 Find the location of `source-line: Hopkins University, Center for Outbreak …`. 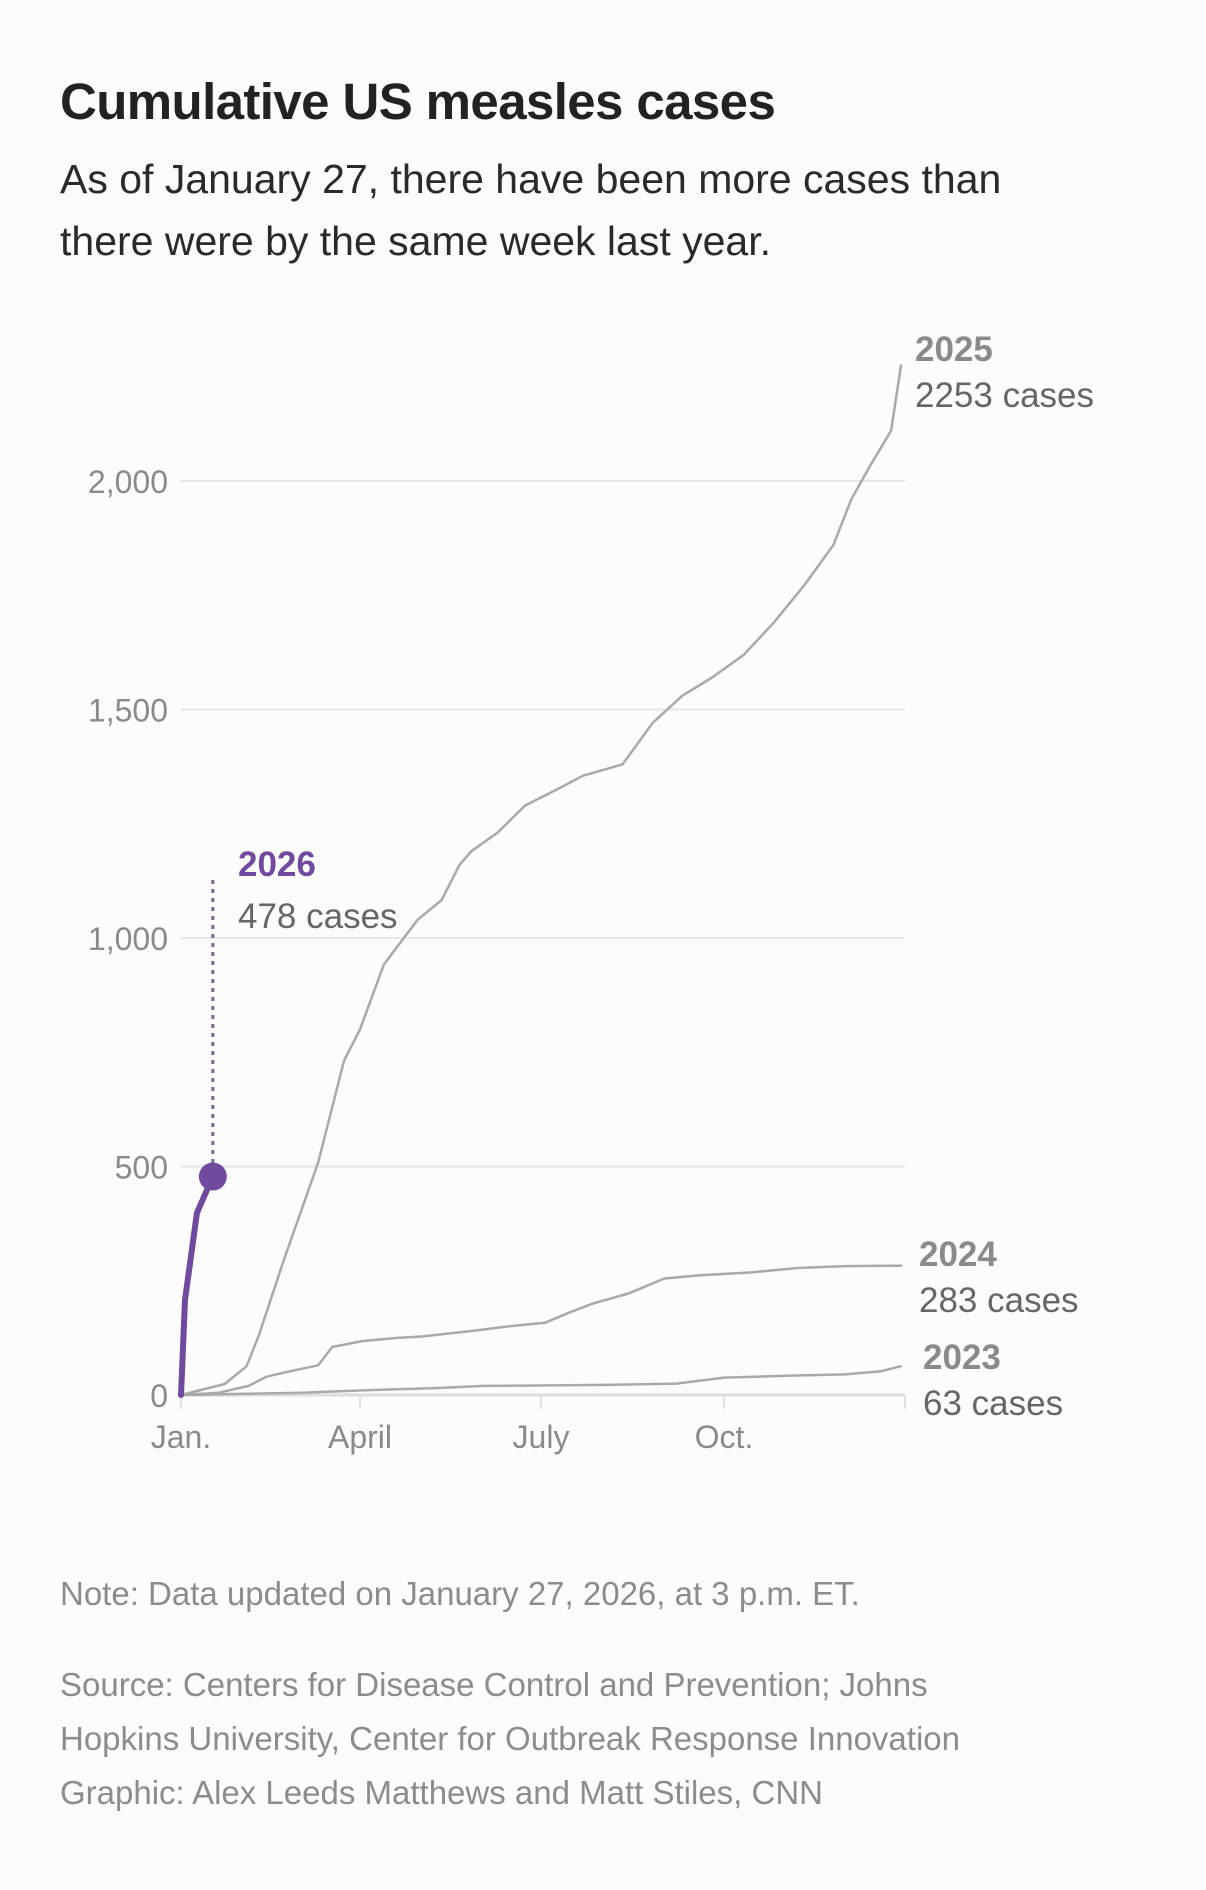

source-line: Hopkins University, Center for Outbreak … is located at coordinates (510, 1738).